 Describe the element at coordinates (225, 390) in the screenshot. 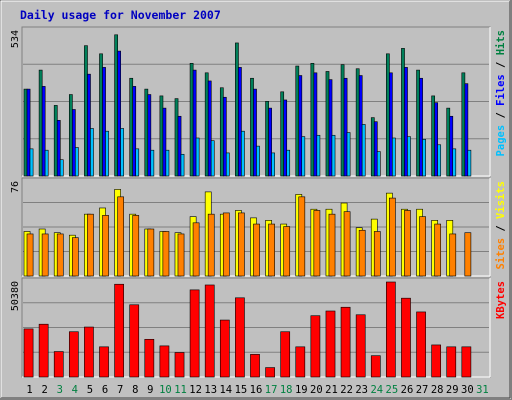

I see `x-tick-label-day-14: 14` at that location.